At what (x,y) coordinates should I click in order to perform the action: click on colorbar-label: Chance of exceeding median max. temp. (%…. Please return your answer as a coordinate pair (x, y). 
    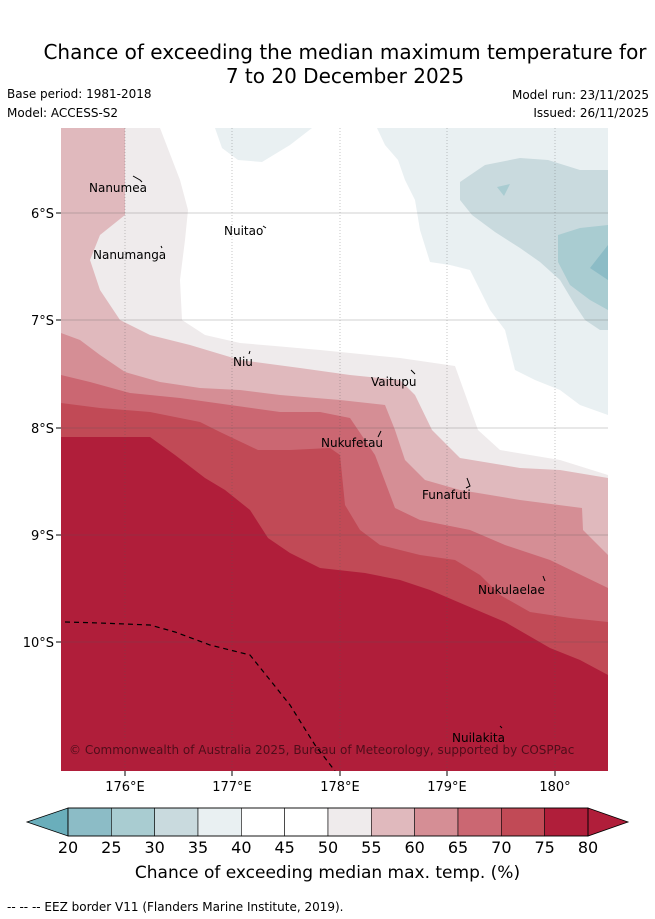
    Looking at the image, I should click on (327, 873).